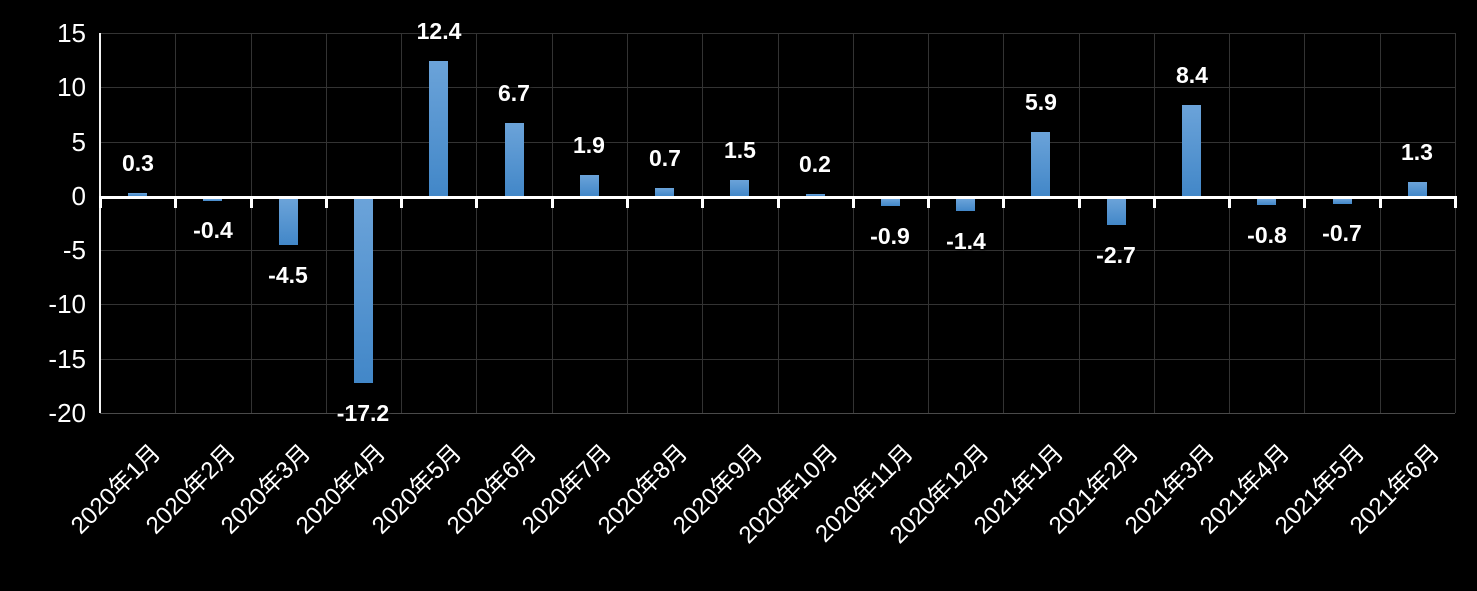  What do you see at coordinates (740, 150) in the screenshot?
I see `data-label: 1.5` at bounding box center [740, 150].